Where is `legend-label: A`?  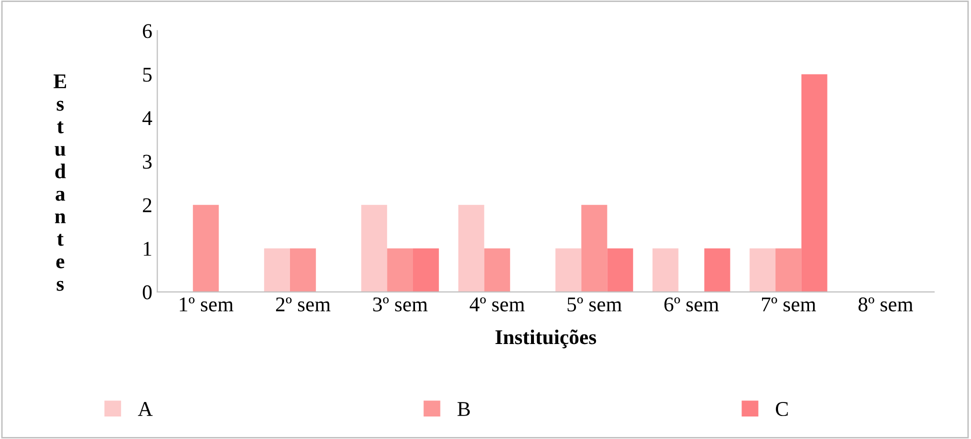 legend-label: A is located at coordinates (145, 409).